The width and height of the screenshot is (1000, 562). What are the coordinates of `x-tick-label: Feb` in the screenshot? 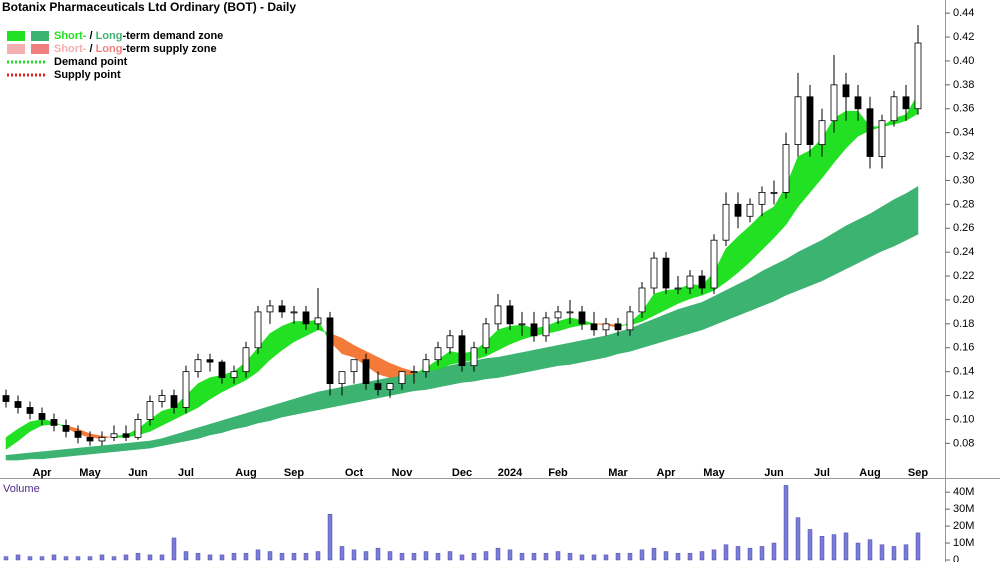 It's located at (558, 473).